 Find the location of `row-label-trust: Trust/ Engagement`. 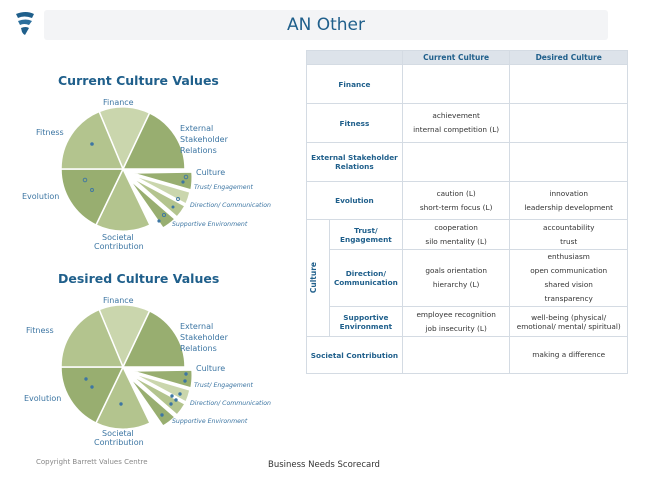

row-label-trust: Trust/ Engagement is located at coordinates (365, 234).